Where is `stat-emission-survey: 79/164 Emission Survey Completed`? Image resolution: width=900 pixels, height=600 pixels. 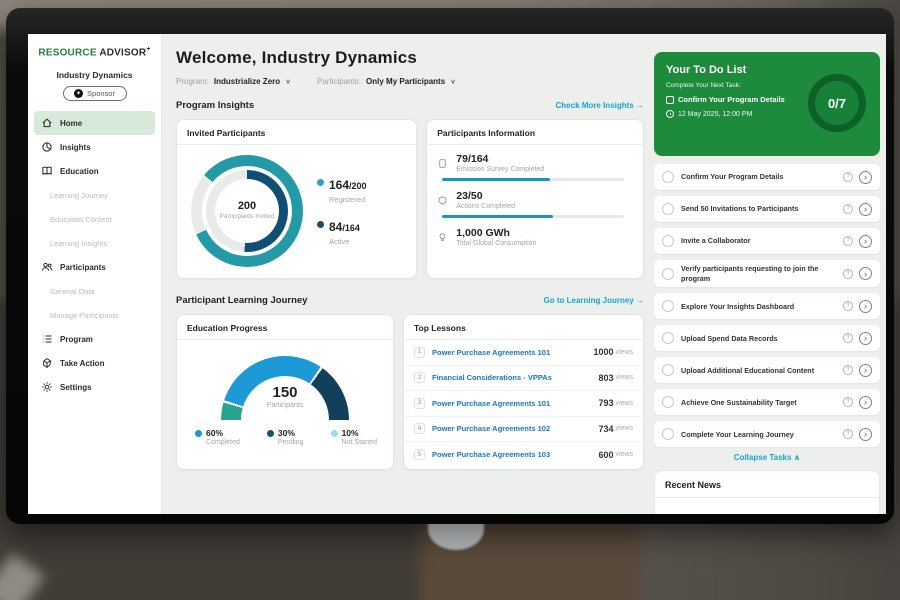 stat-emission-survey: 79/164 Emission Survey Completed is located at coordinates (534, 167).